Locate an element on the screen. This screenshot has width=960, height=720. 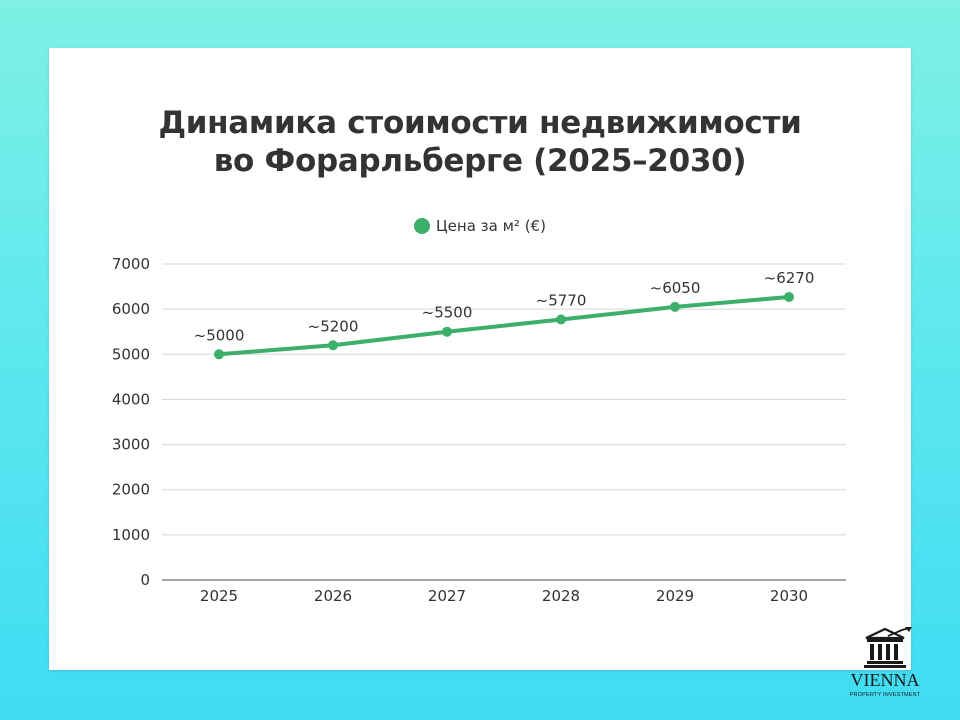
data-label: ~6050 is located at coordinates (675, 288).